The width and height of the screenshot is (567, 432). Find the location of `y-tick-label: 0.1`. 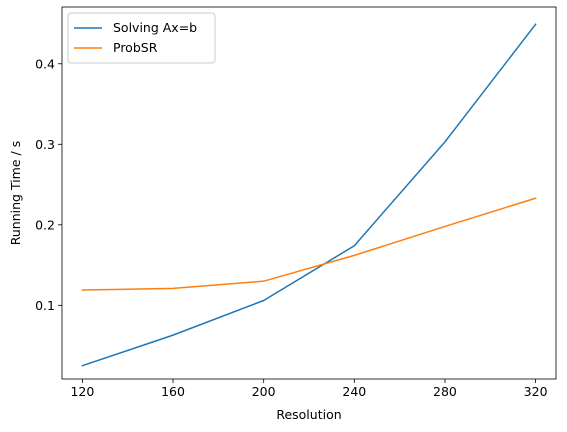

y-tick-label: 0.1 is located at coordinates (45, 305).